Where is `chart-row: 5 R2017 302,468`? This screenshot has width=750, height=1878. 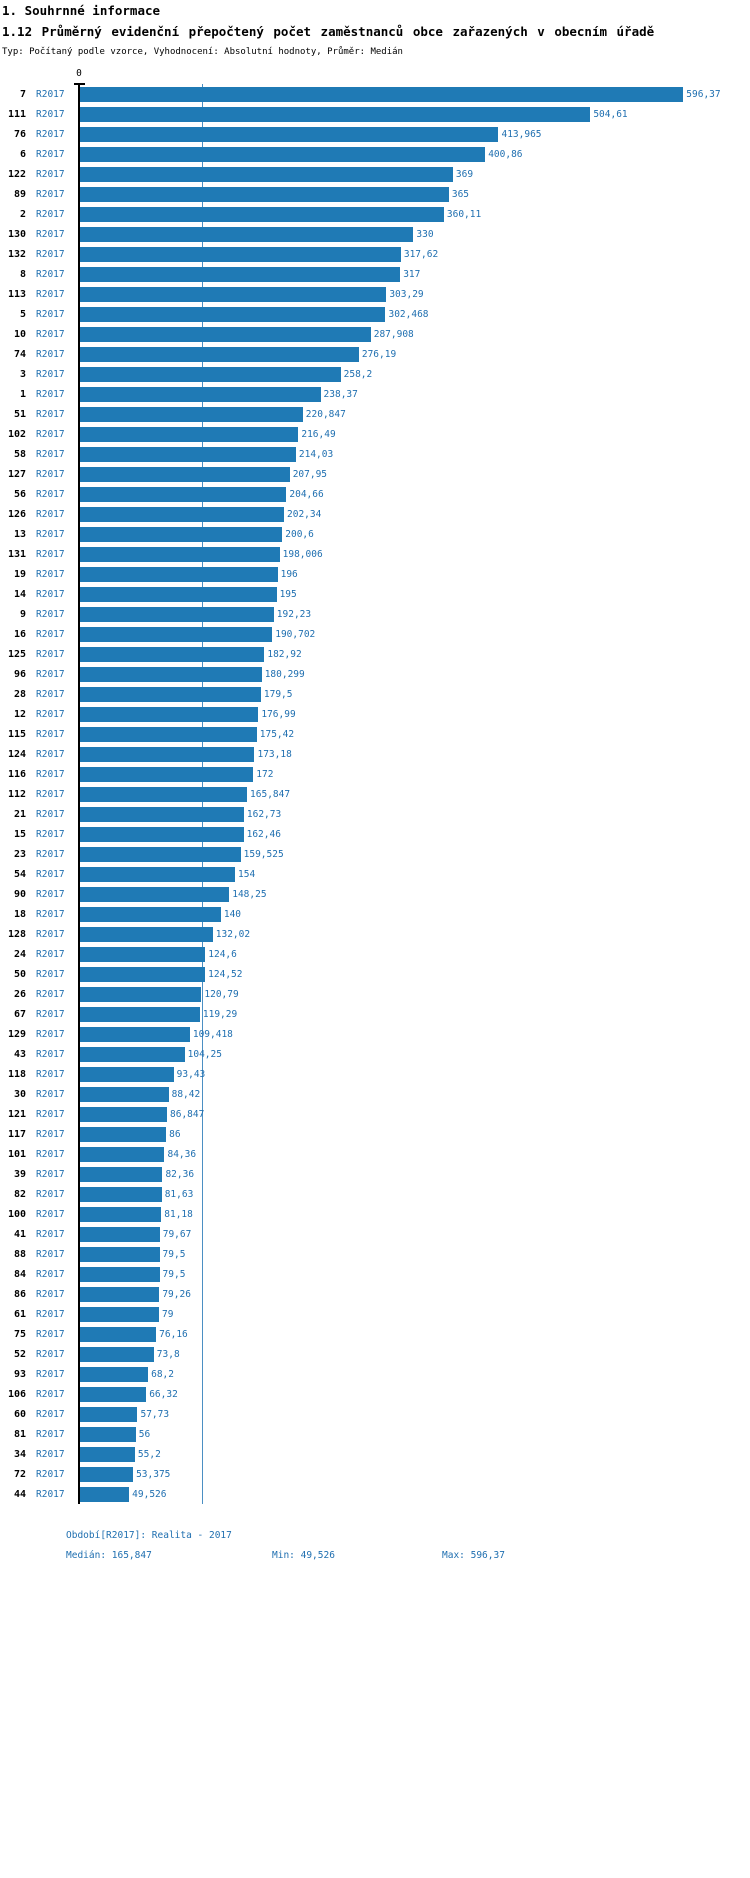
chart-row: 5 R2017 302,468 is located at coordinates (375, 314).